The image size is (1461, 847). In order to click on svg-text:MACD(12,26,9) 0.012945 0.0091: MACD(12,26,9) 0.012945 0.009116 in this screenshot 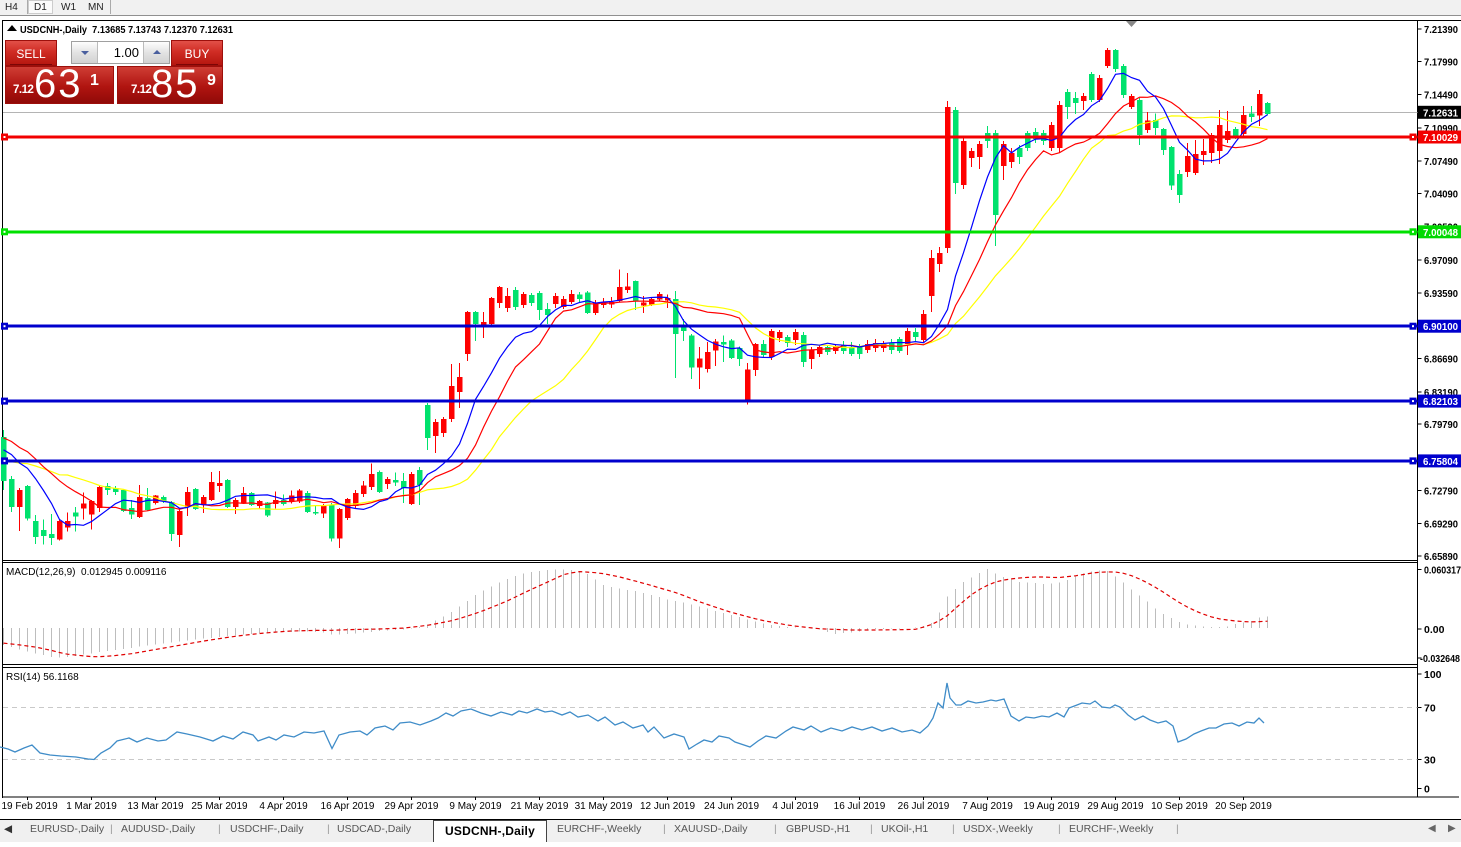, I will do `click(86, 572)`.